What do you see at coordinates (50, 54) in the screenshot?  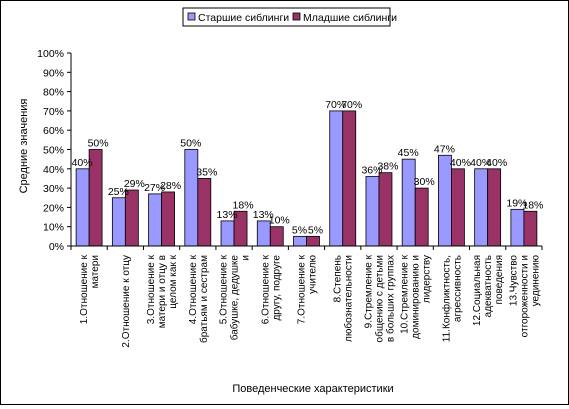 I see `y-tick-label: 100%` at bounding box center [50, 54].